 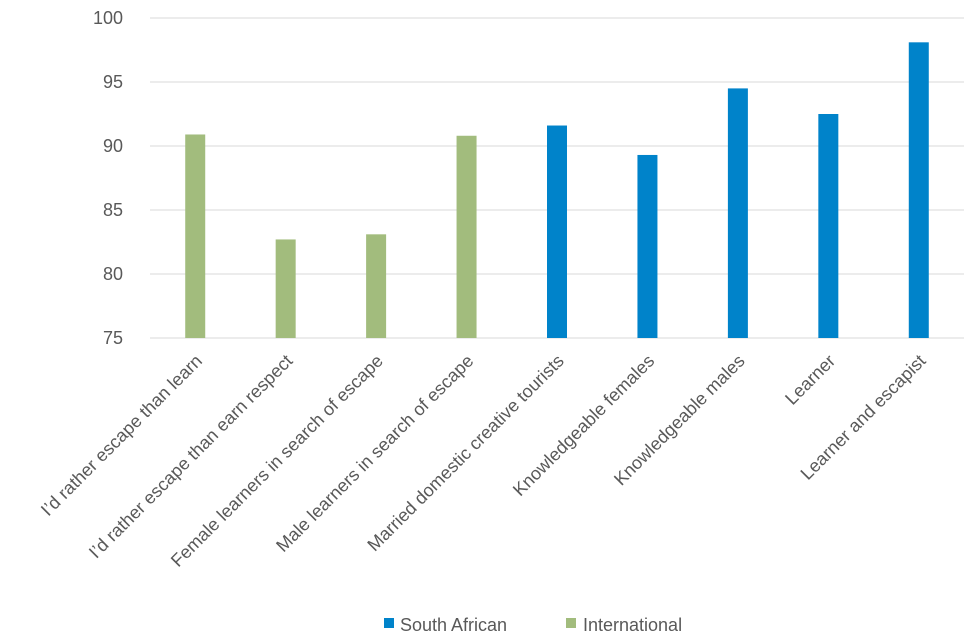 What do you see at coordinates (647, 246) in the screenshot?
I see `bar-knowledgeable-females` at bounding box center [647, 246].